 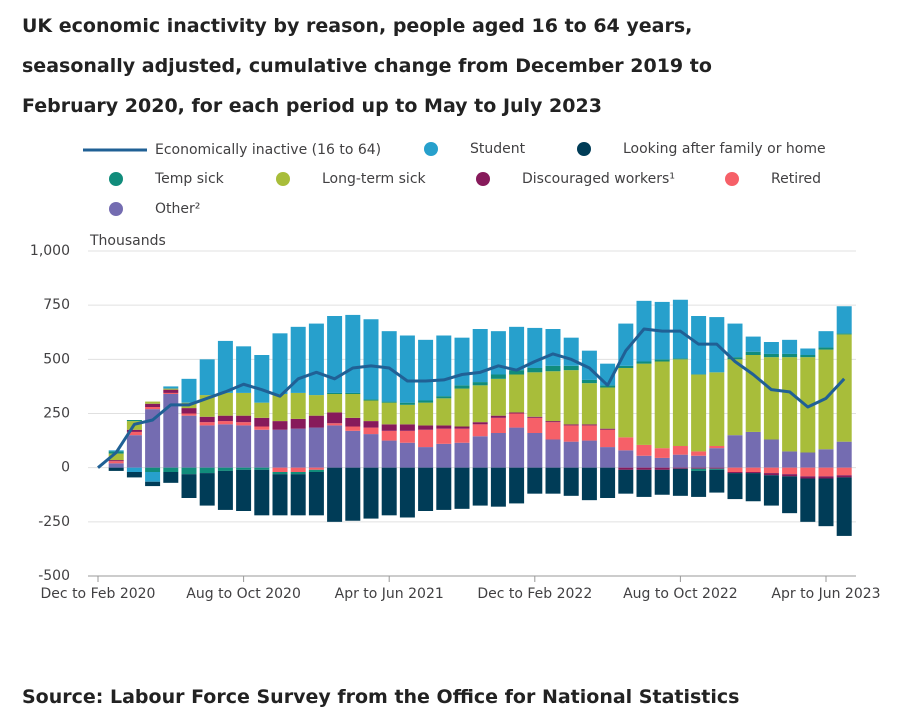 I want to click on x-tick-label: Dec to Feb 2020, so click(x=98, y=594).